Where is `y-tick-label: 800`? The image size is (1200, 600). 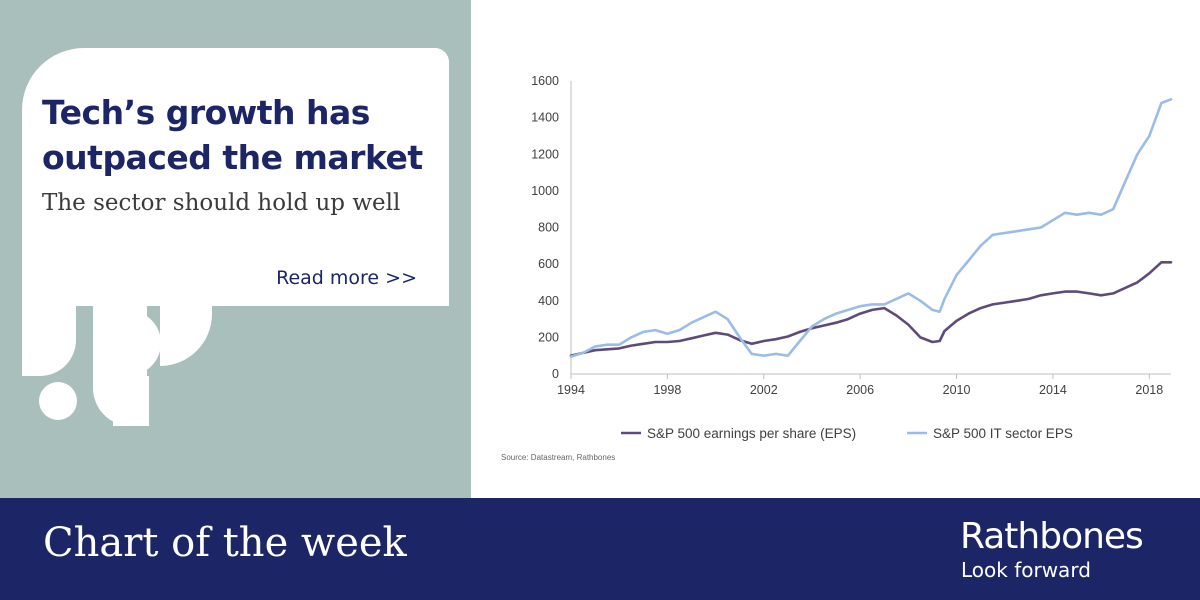
y-tick-label: 800 is located at coordinates (548, 228).